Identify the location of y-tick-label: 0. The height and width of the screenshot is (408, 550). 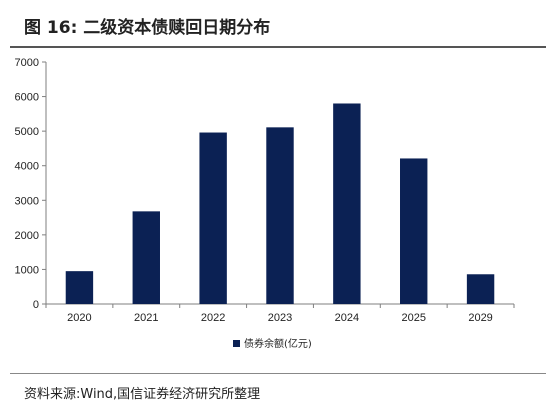
(36, 305).